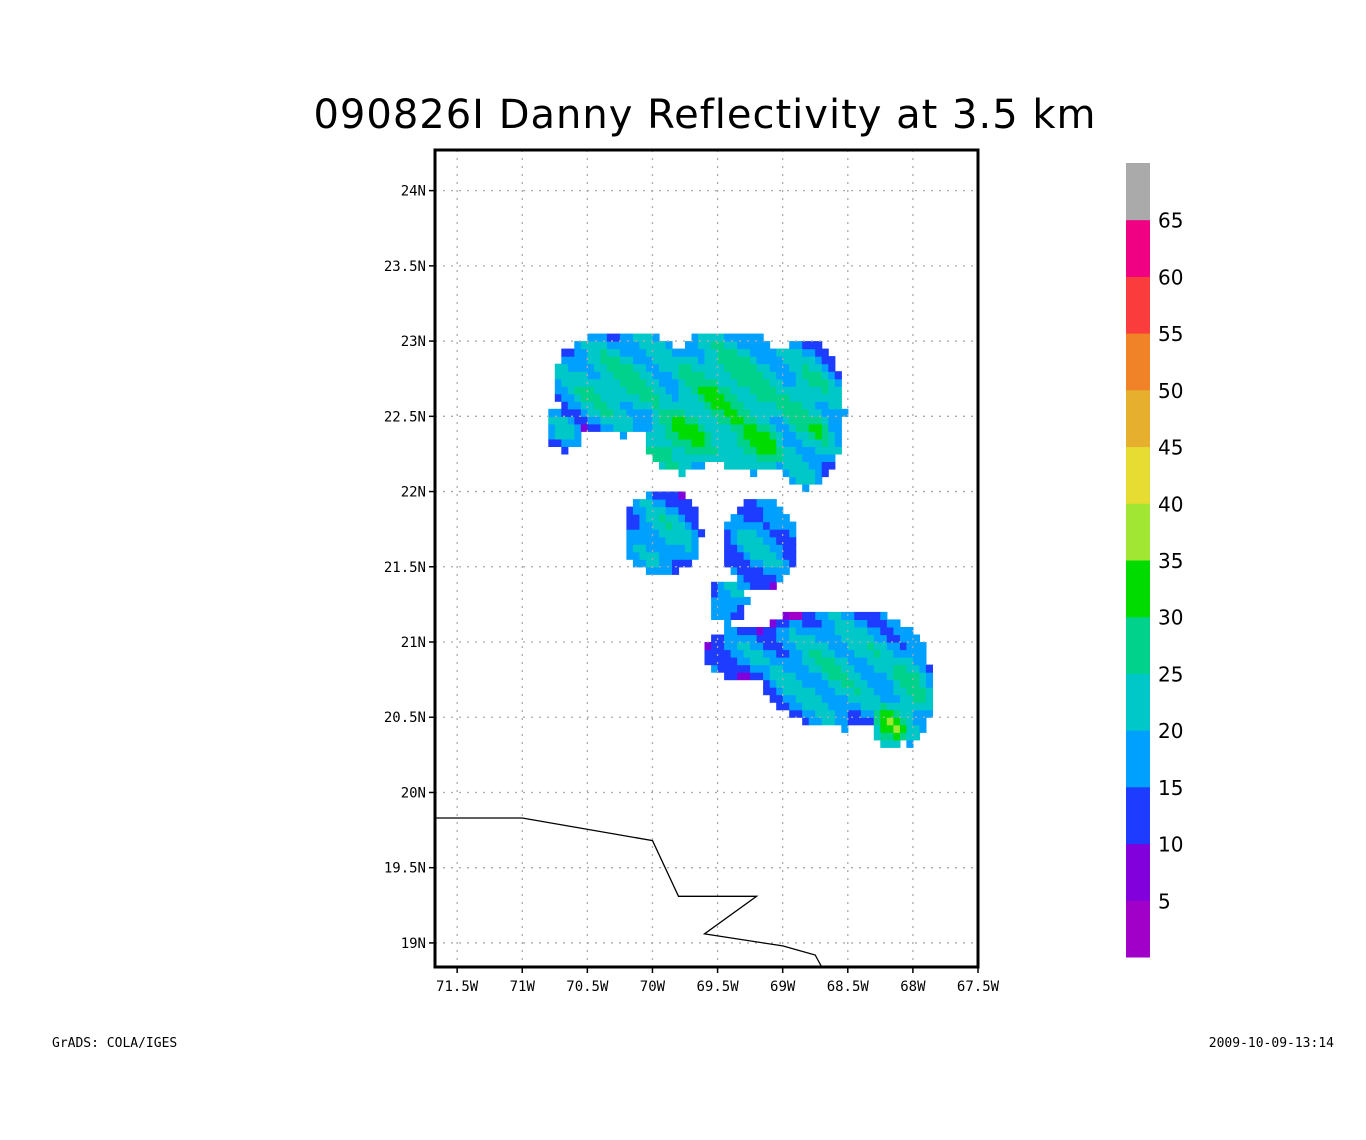  I want to click on x-tick-label: 69W, so click(783, 987).